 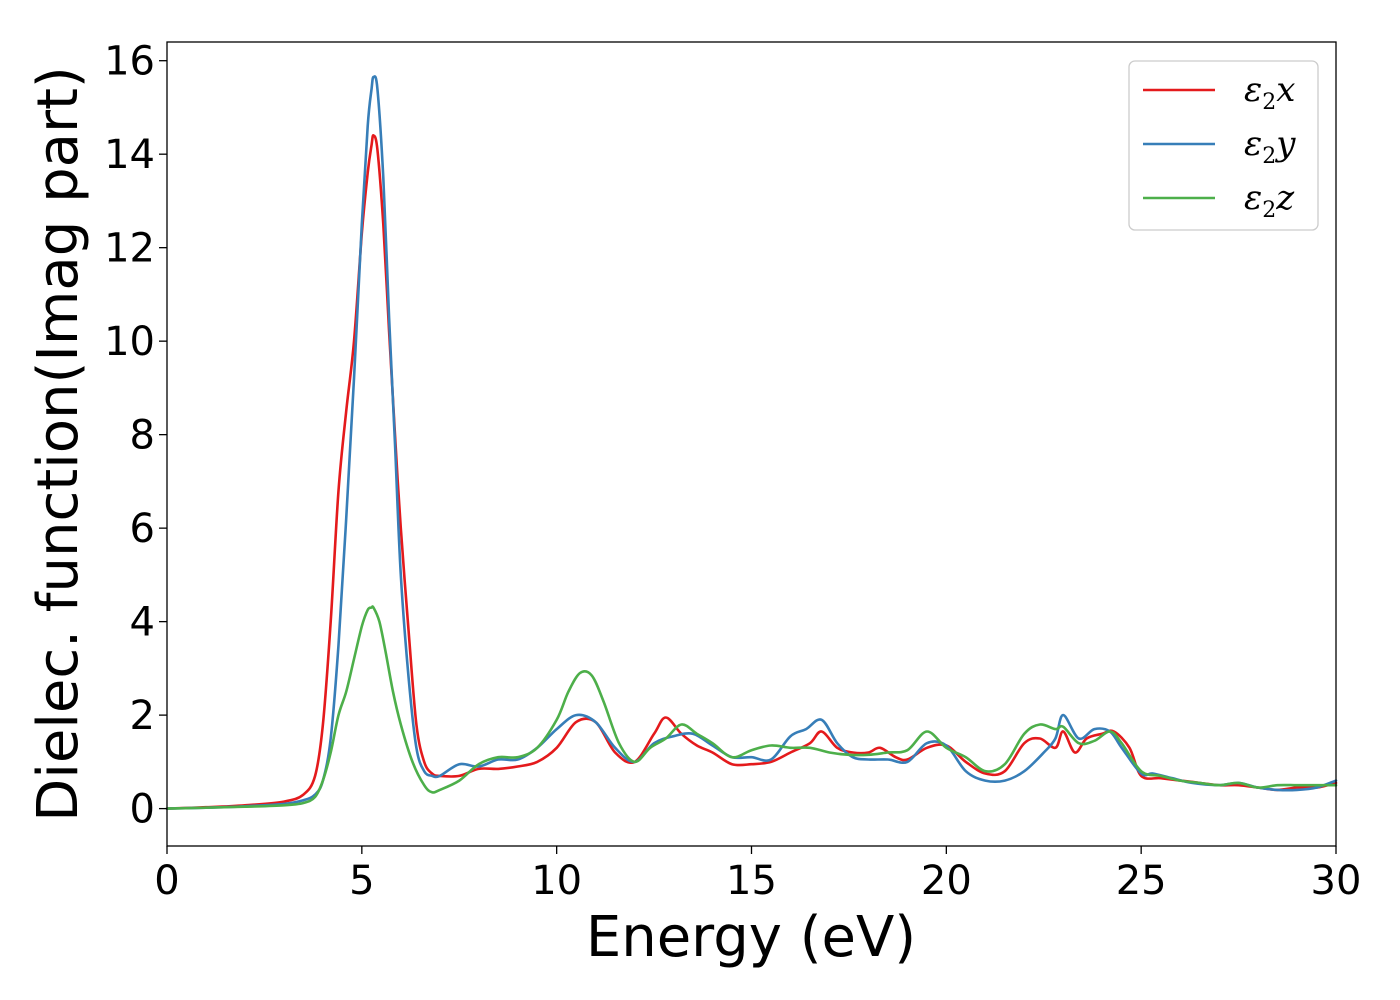 I want to click on y-tick-label: 16, so click(x=129, y=62).